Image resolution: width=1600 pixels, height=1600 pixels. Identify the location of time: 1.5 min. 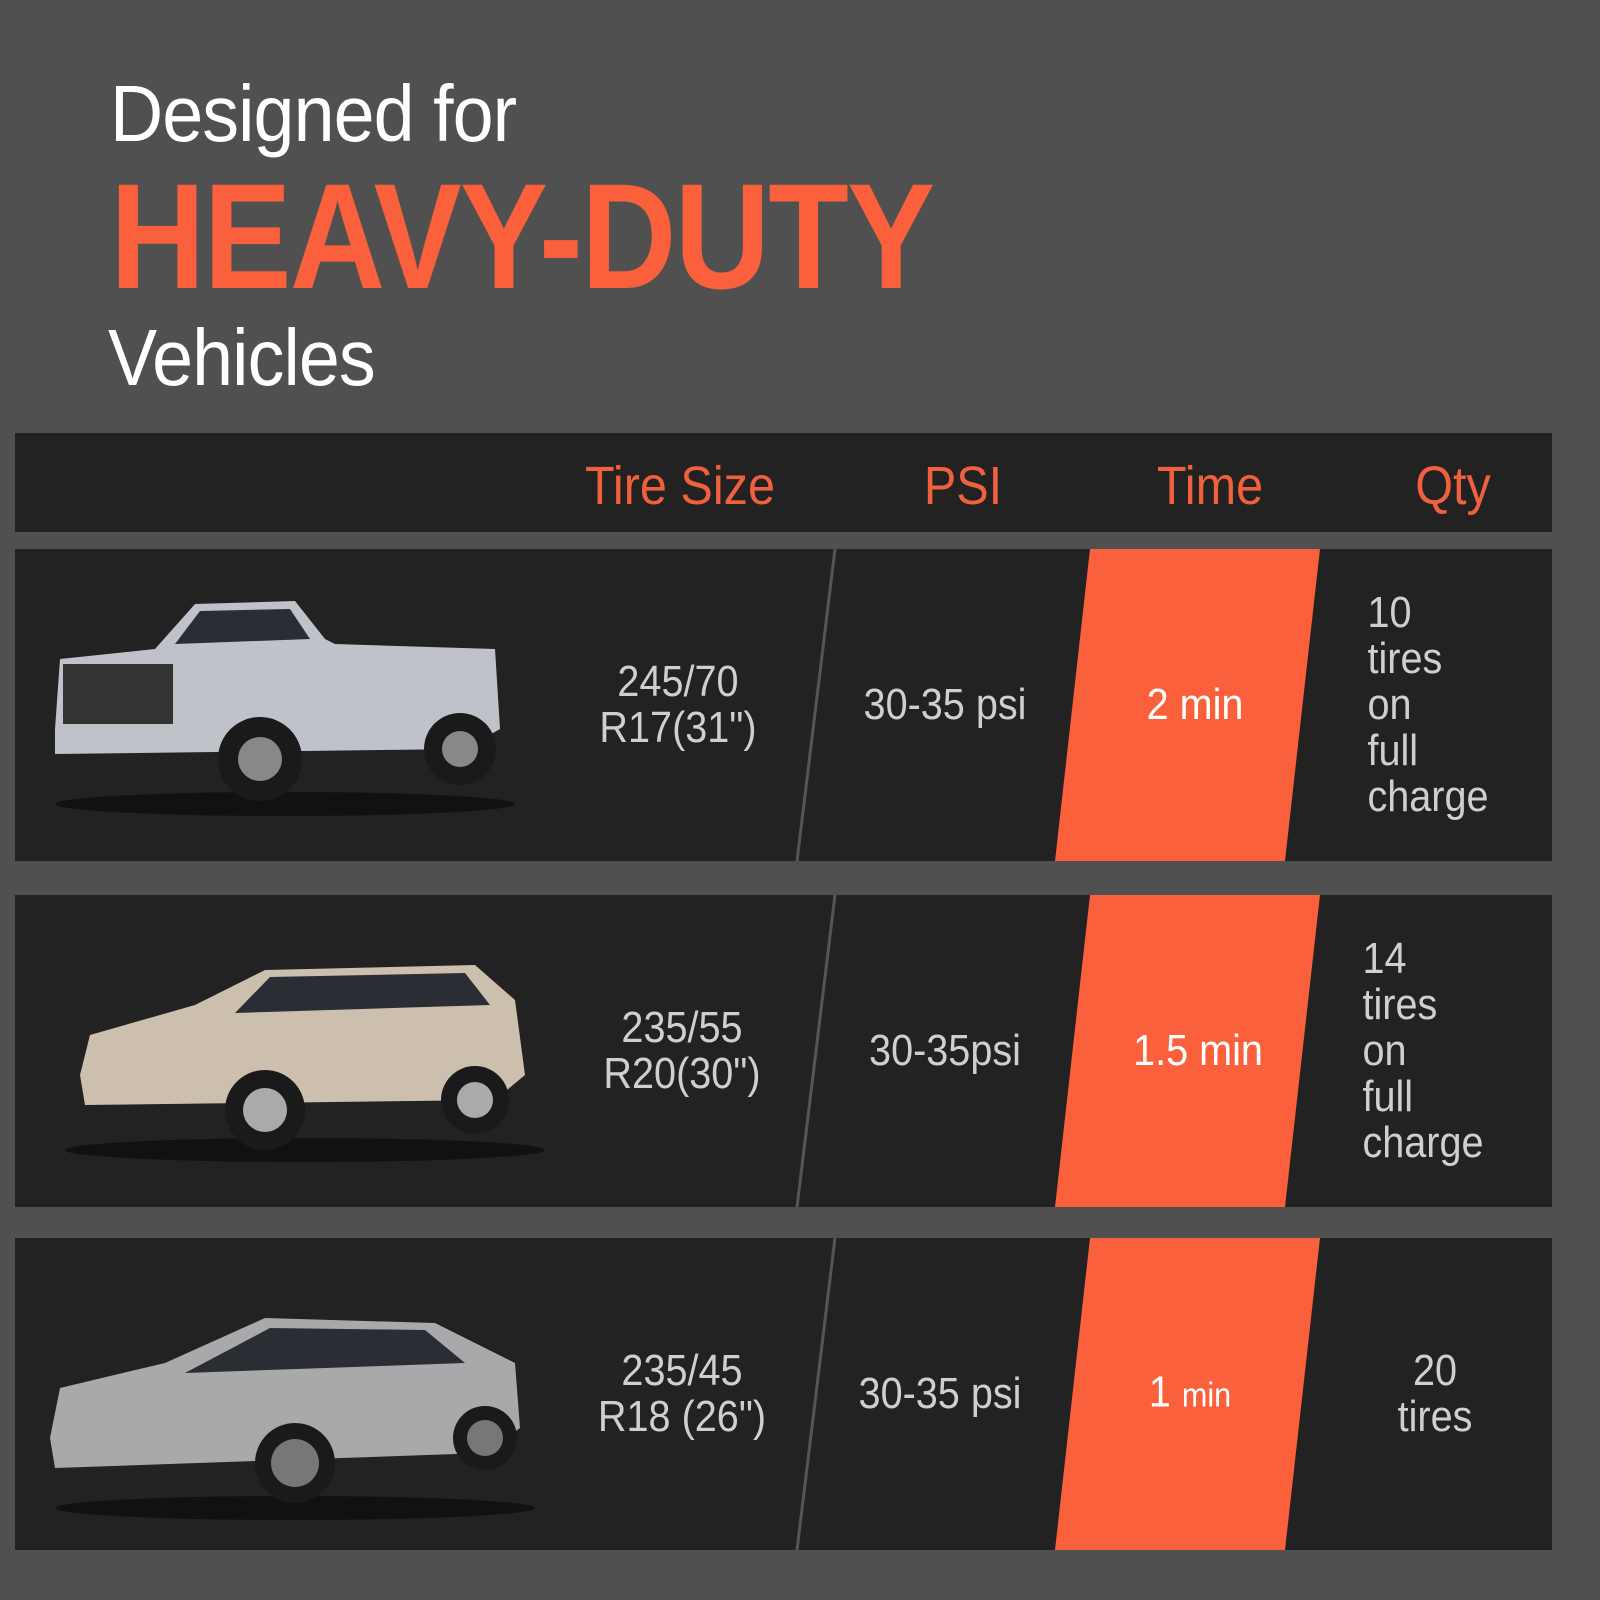
(1198, 1050).